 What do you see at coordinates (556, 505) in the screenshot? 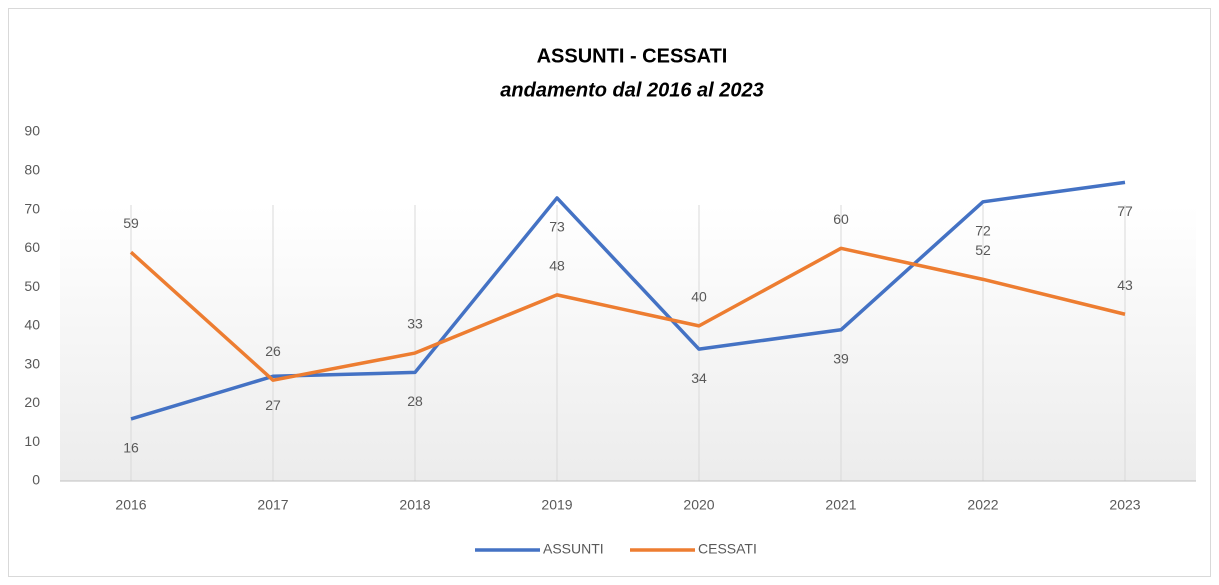
I see `x-tick-label: 2019` at bounding box center [556, 505].